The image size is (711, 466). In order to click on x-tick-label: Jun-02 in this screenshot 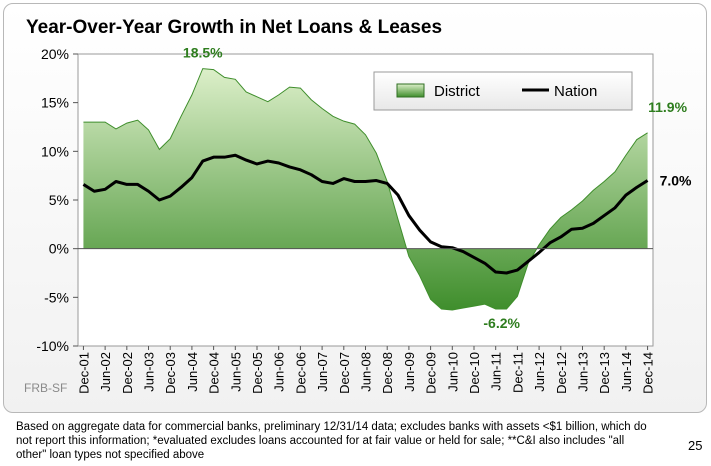, I will do `click(105, 372)`.